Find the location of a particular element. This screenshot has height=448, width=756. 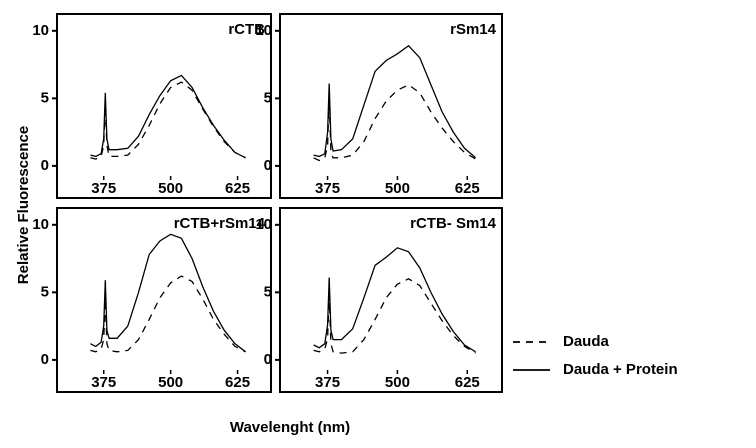

legend-label: Dauda is located at coordinates (586, 341).